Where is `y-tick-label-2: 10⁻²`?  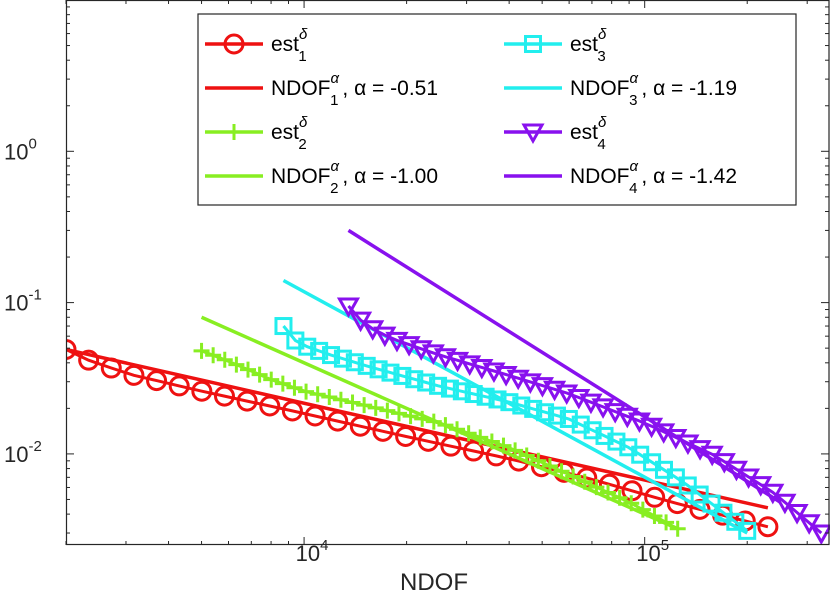
y-tick-label-2: 10⁻² is located at coordinates (23, 452).